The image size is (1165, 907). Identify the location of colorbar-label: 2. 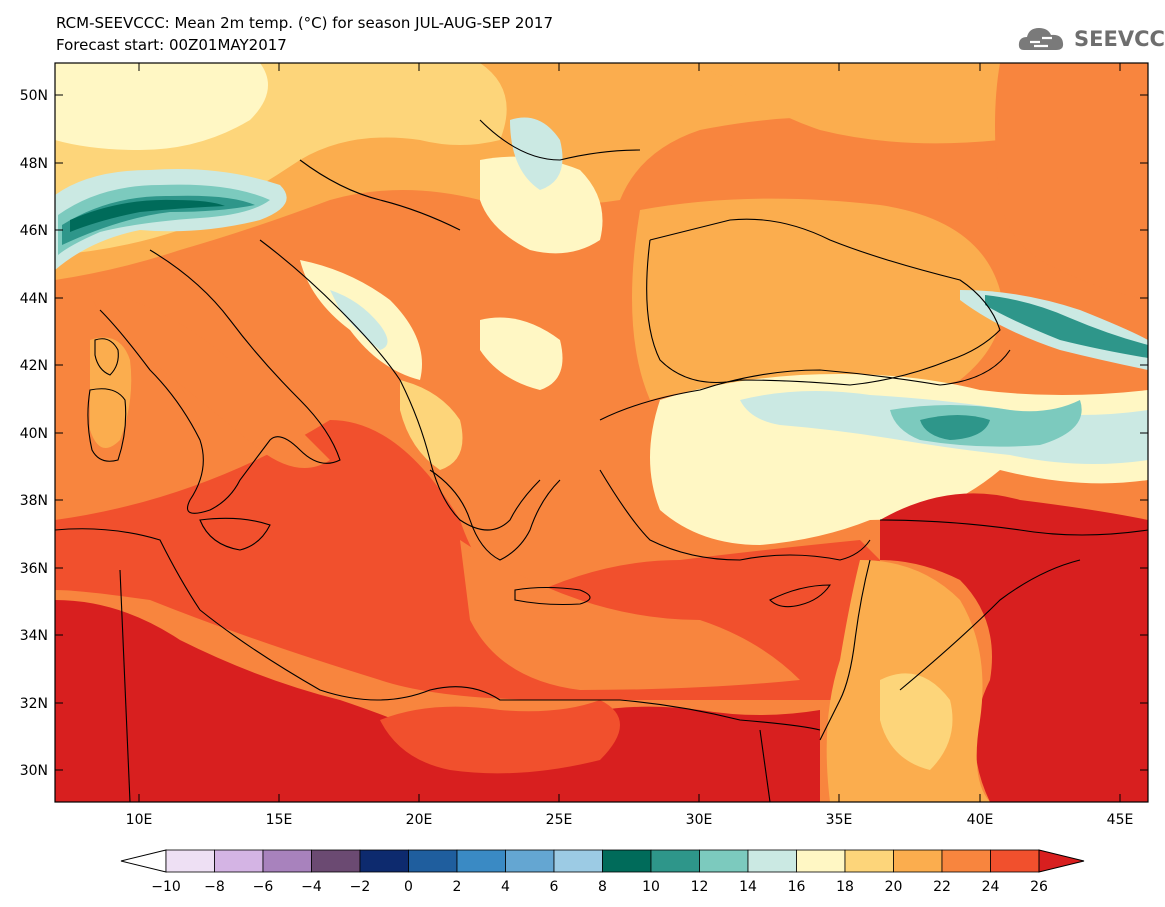
(457, 887).